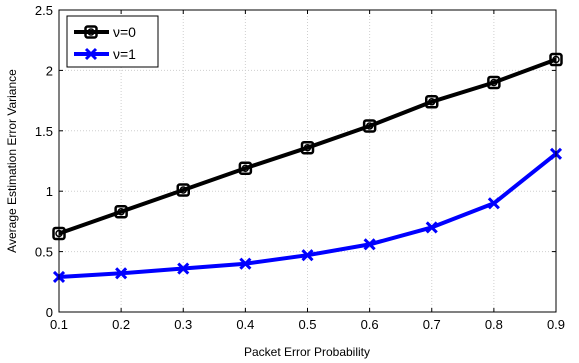  Describe the element at coordinates (124, 32) in the screenshot. I see `legend-label: ν=0` at that location.